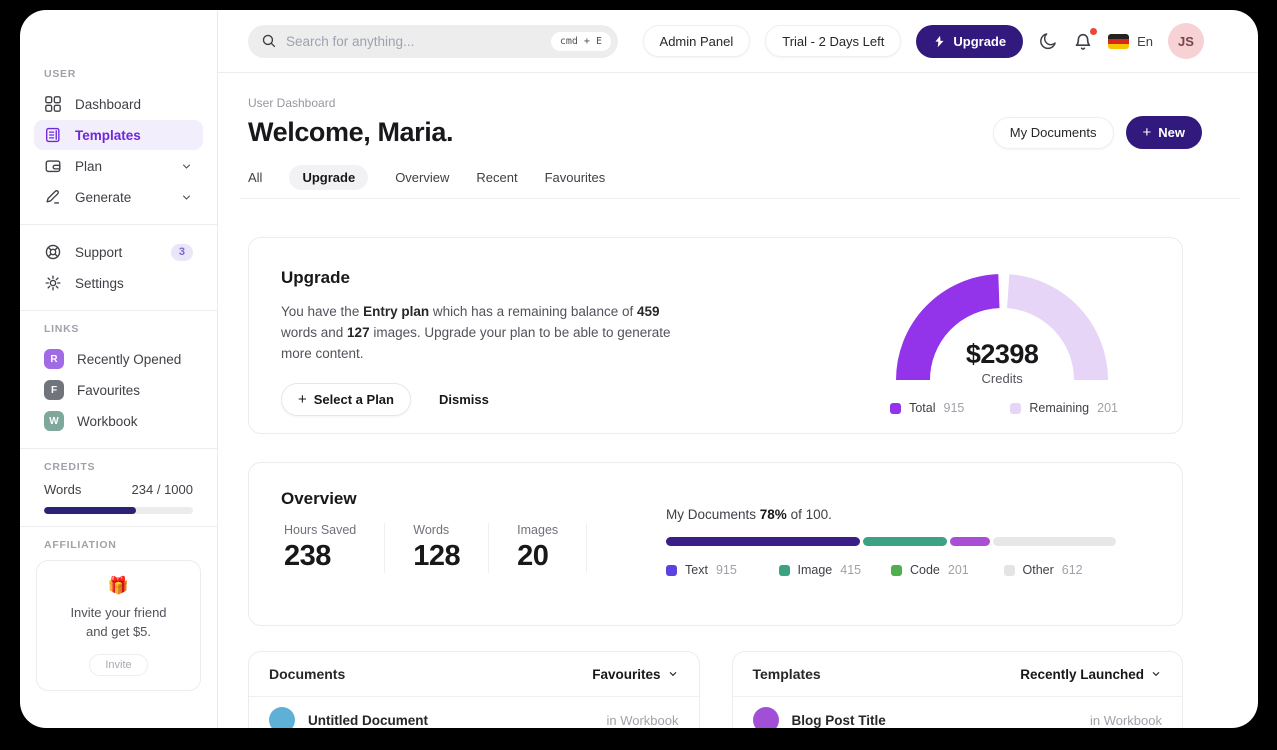 Image resolution: width=1277 pixels, height=750 pixels. Describe the element at coordinates (53, 166) in the screenshot. I see `wallet-icon` at that location.